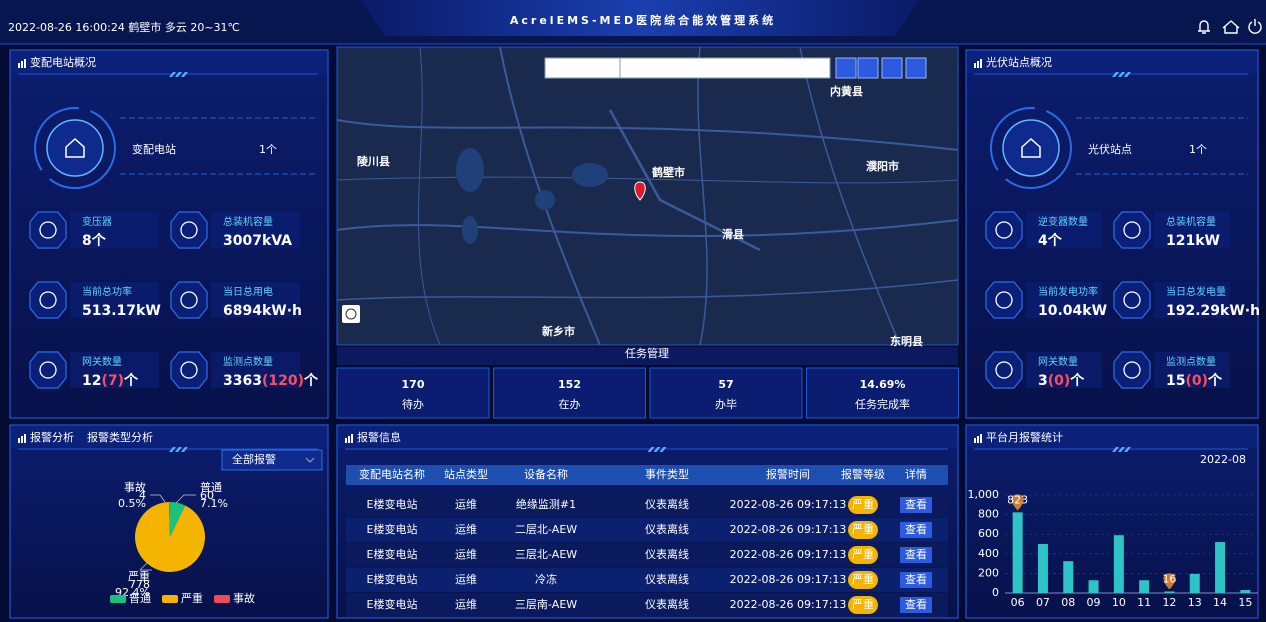 Image resolution: width=1266 pixels, height=622 pixels. What do you see at coordinates (988, 572) in the screenshot?
I see `y-tick-label: 200` at bounding box center [988, 572].